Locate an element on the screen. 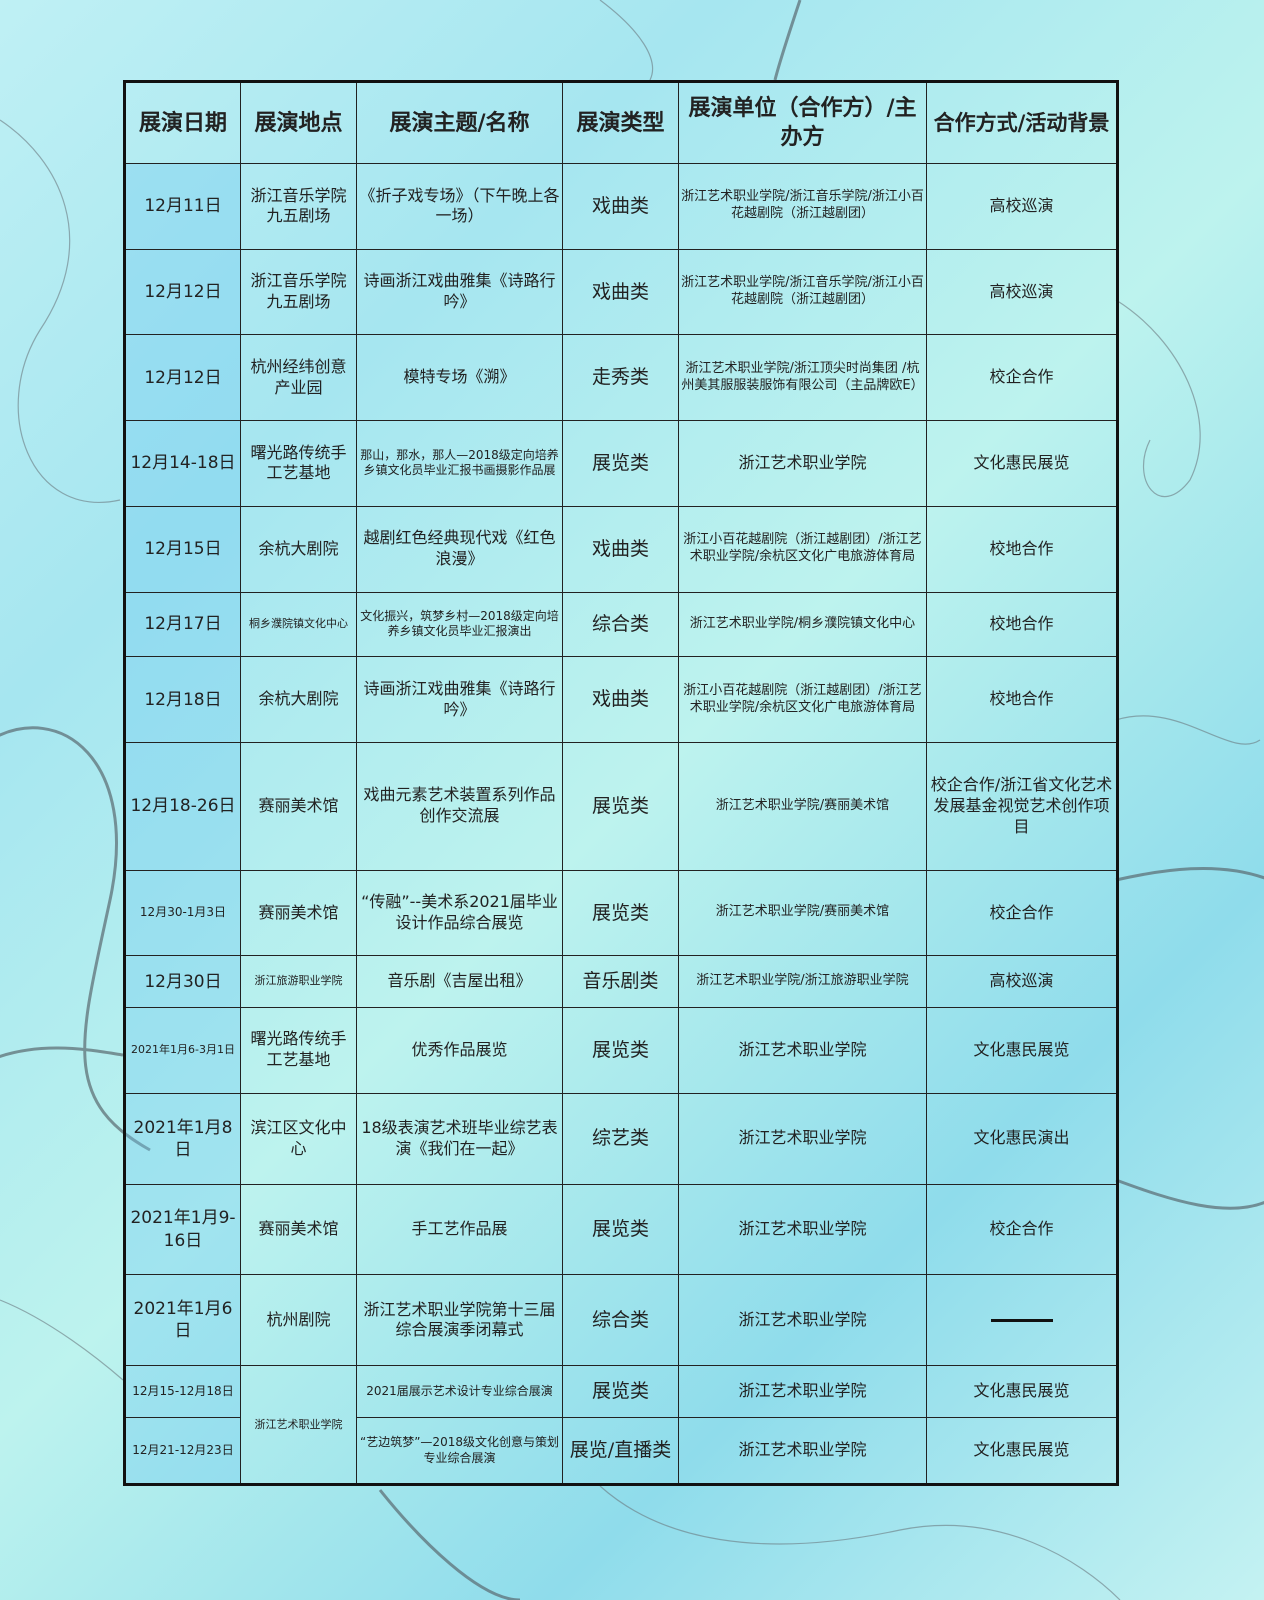  cell-title: “艺边筑梦”—2018级文化创意与策划专业综合展演 is located at coordinates (459, 1451).